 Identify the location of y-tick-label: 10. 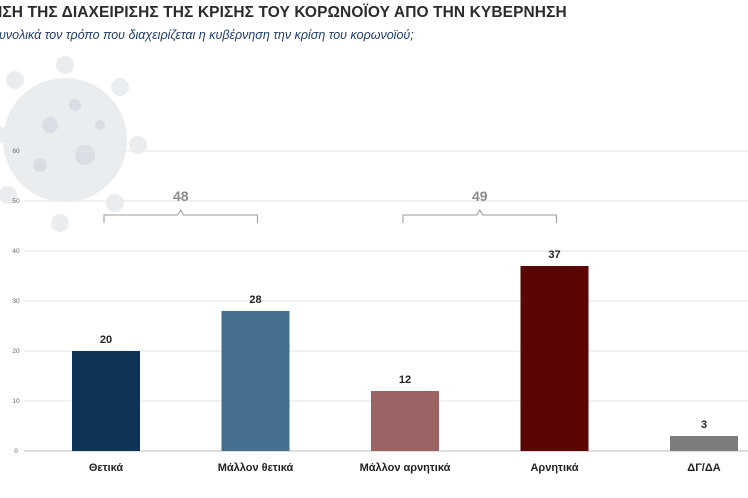
(16, 401).